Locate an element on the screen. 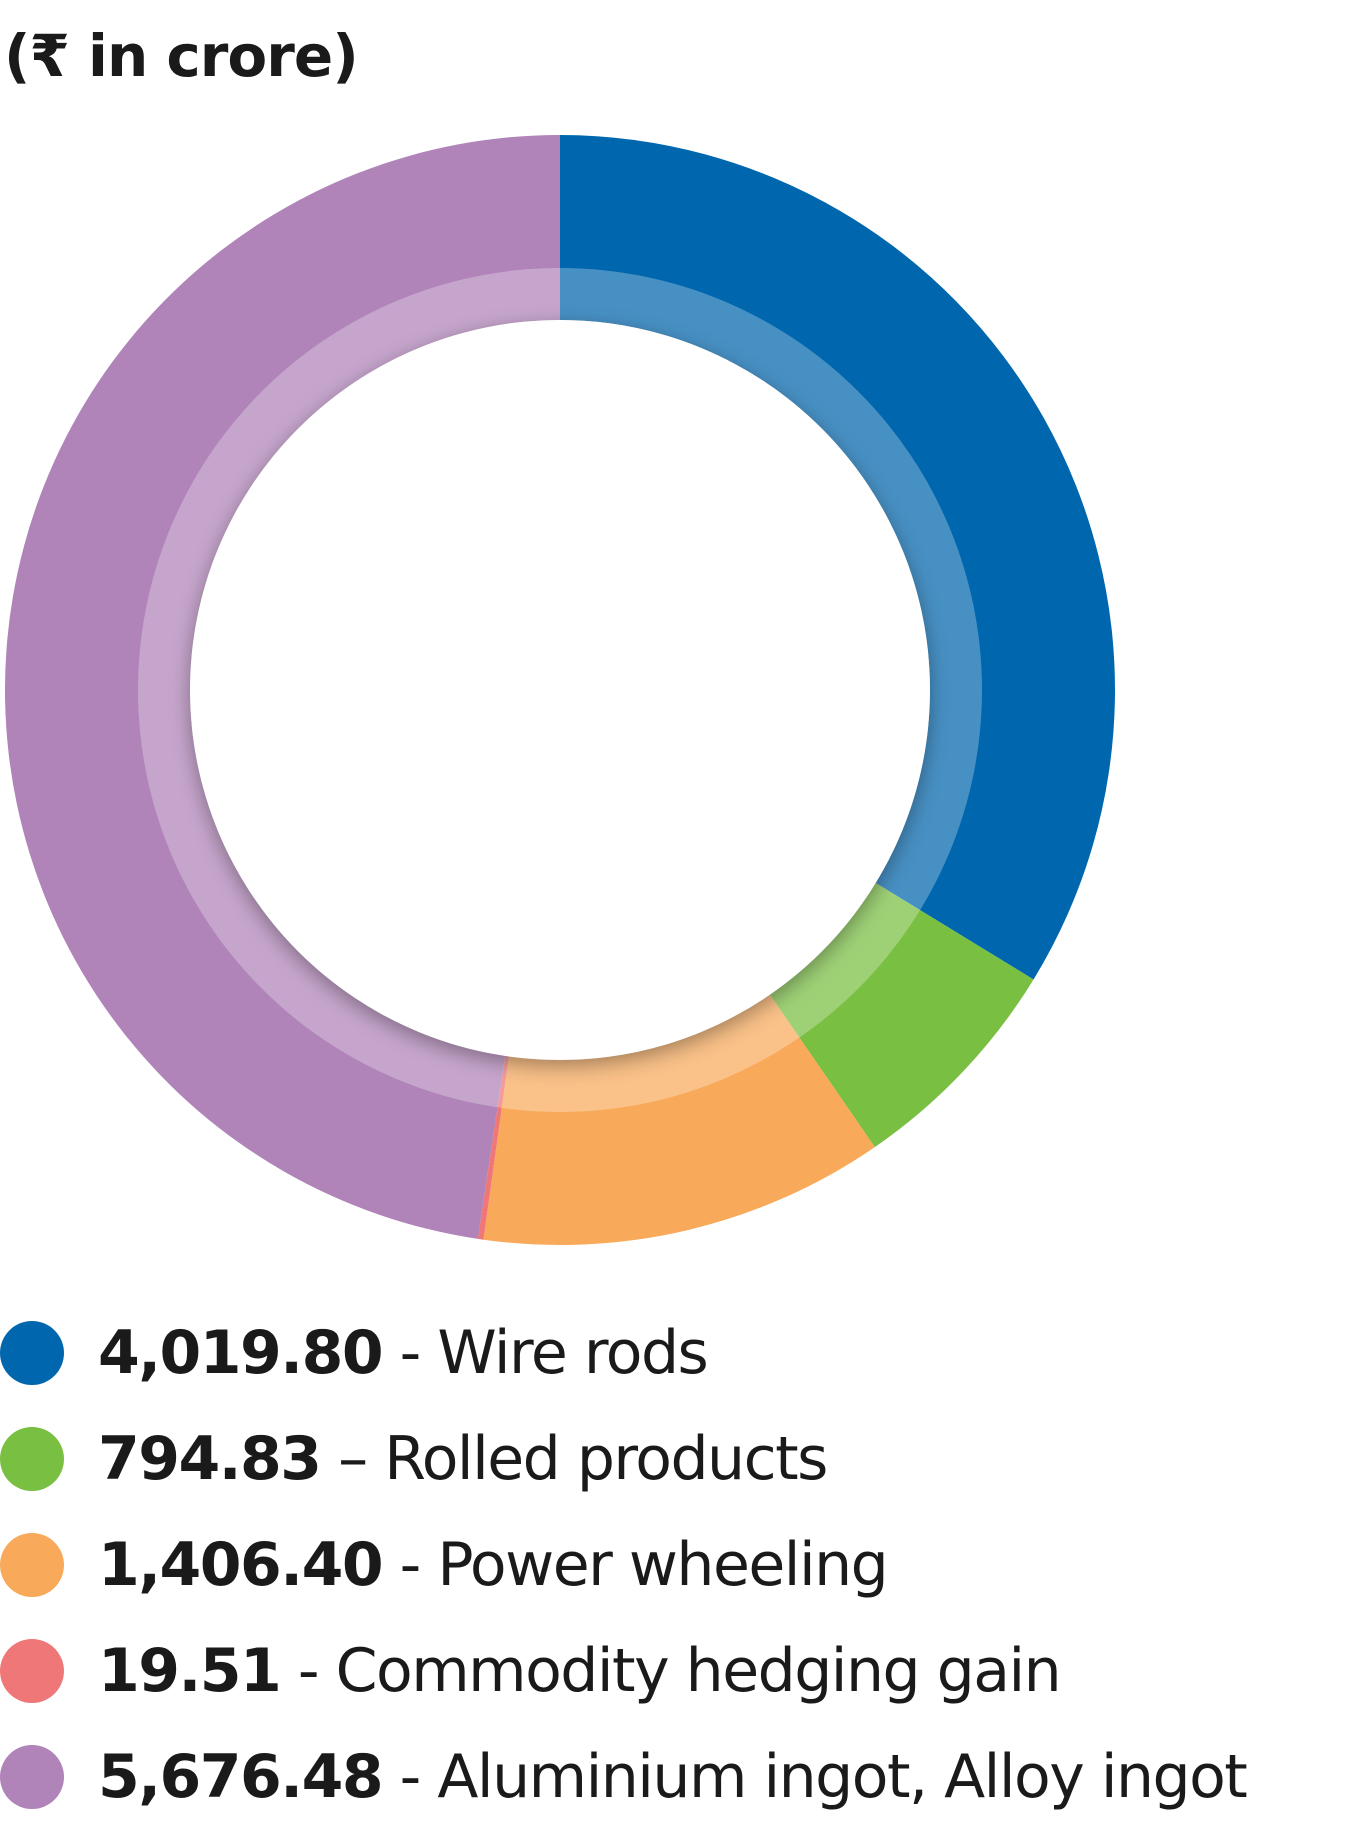 Image resolution: width=1353 pixels, height=1839 pixels. legend-item: 19.51 - Commodity hedging gain is located at coordinates (676, 1671).